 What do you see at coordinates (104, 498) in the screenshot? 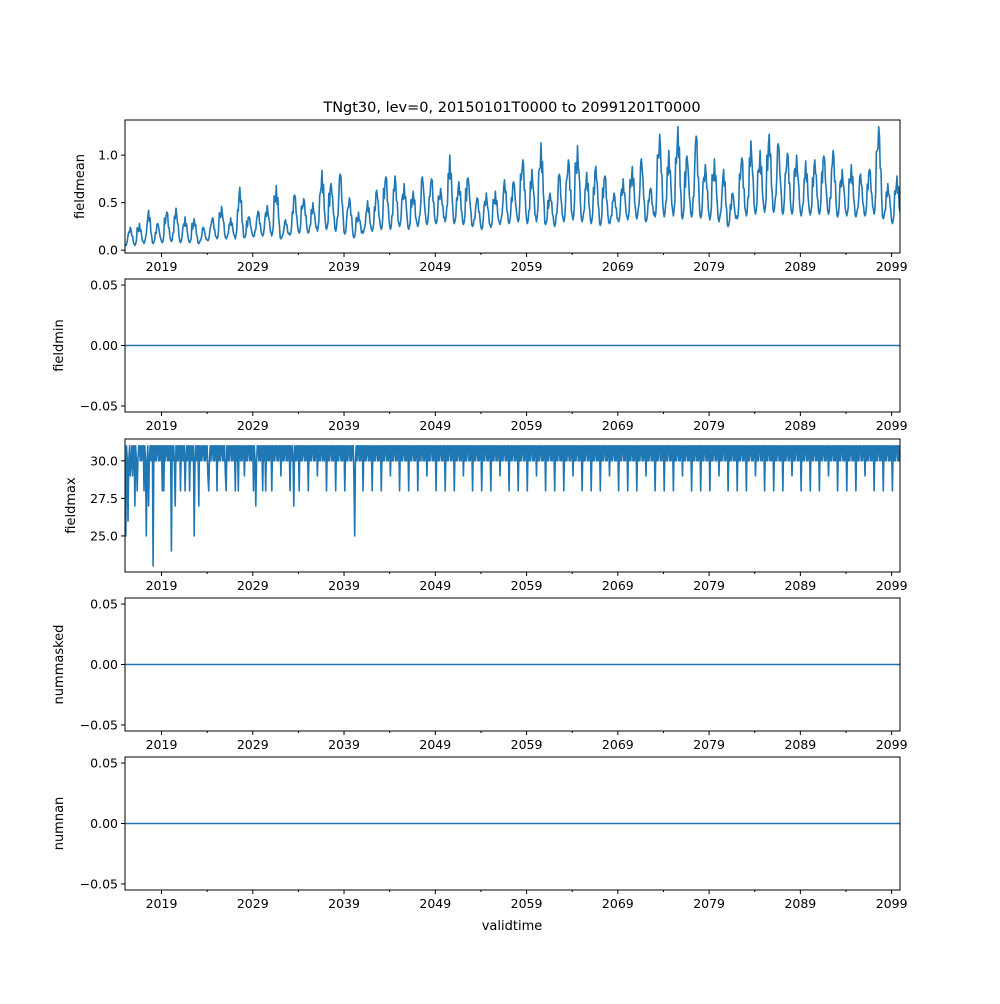
I see `y-tick-label: 27.5` at bounding box center [104, 498].